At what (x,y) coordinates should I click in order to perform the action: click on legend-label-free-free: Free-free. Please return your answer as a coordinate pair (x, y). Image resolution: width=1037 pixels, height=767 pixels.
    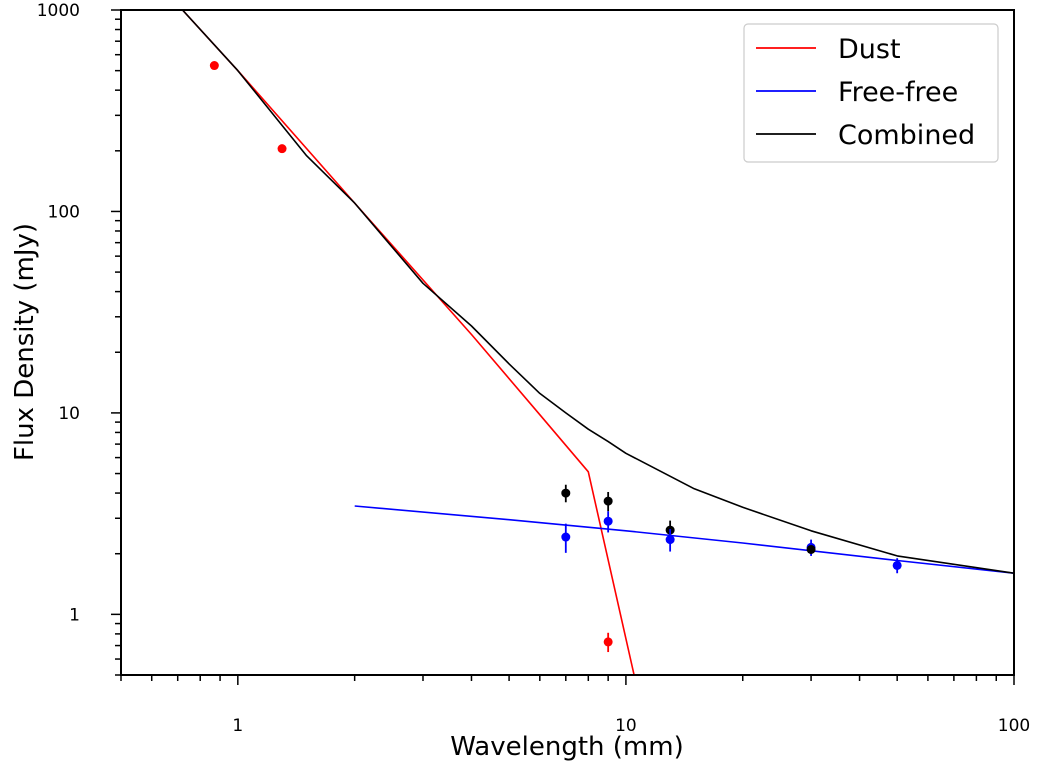
    Looking at the image, I should click on (898, 92).